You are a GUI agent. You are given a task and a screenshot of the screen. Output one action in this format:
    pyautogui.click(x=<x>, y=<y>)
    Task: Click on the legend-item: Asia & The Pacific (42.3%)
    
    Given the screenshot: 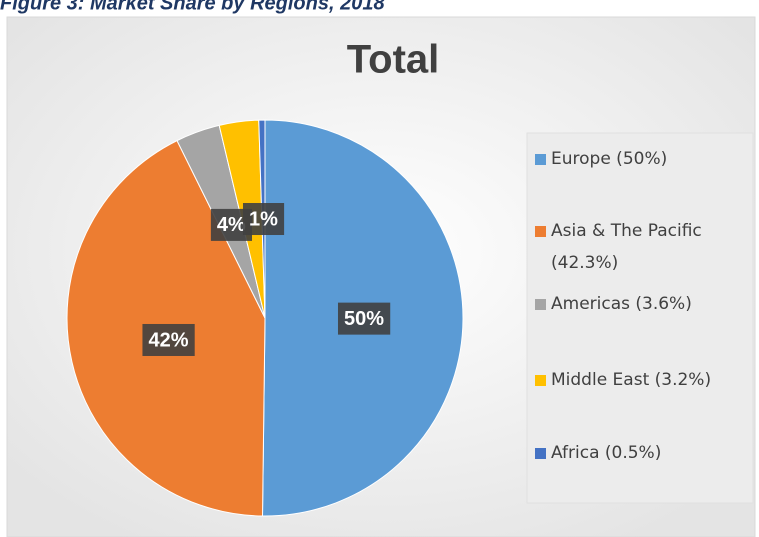 What is the action you would take?
    pyautogui.click(x=642, y=247)
    